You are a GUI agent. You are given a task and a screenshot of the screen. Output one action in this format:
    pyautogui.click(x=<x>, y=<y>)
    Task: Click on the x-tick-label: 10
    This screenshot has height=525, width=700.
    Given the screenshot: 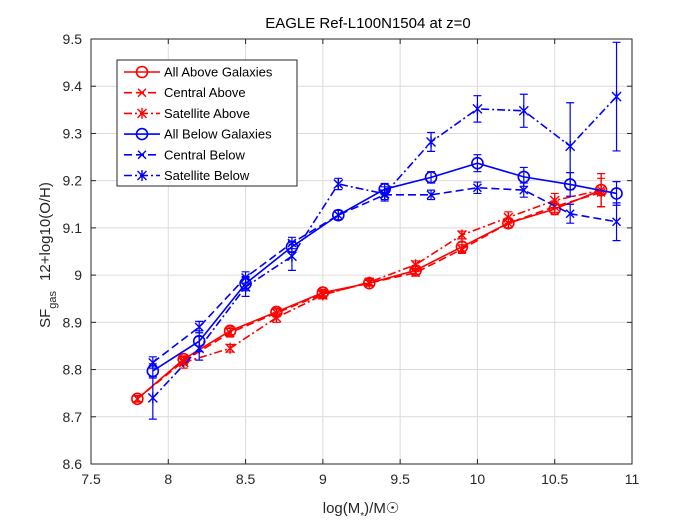 What is the action you would take?
    pyautogui.click(x=478, y=479)
    